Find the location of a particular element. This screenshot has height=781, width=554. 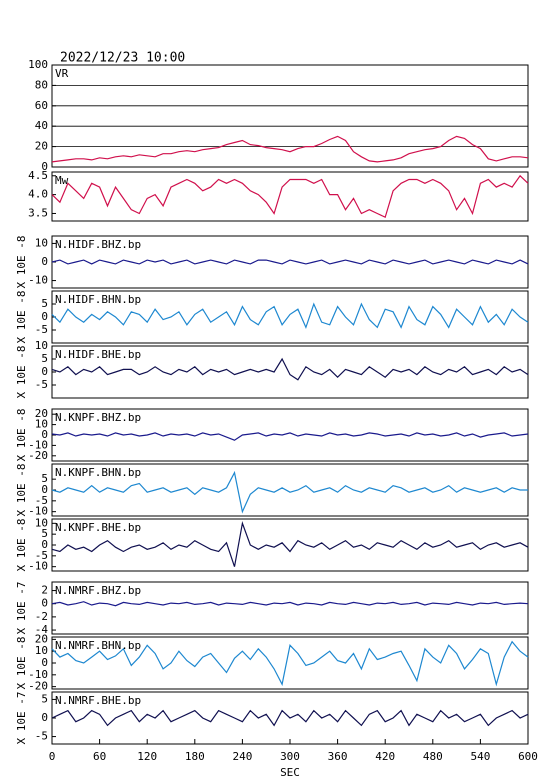

panel-name: N.KNPF.BHN.bp is located at coordinates (98, 472).